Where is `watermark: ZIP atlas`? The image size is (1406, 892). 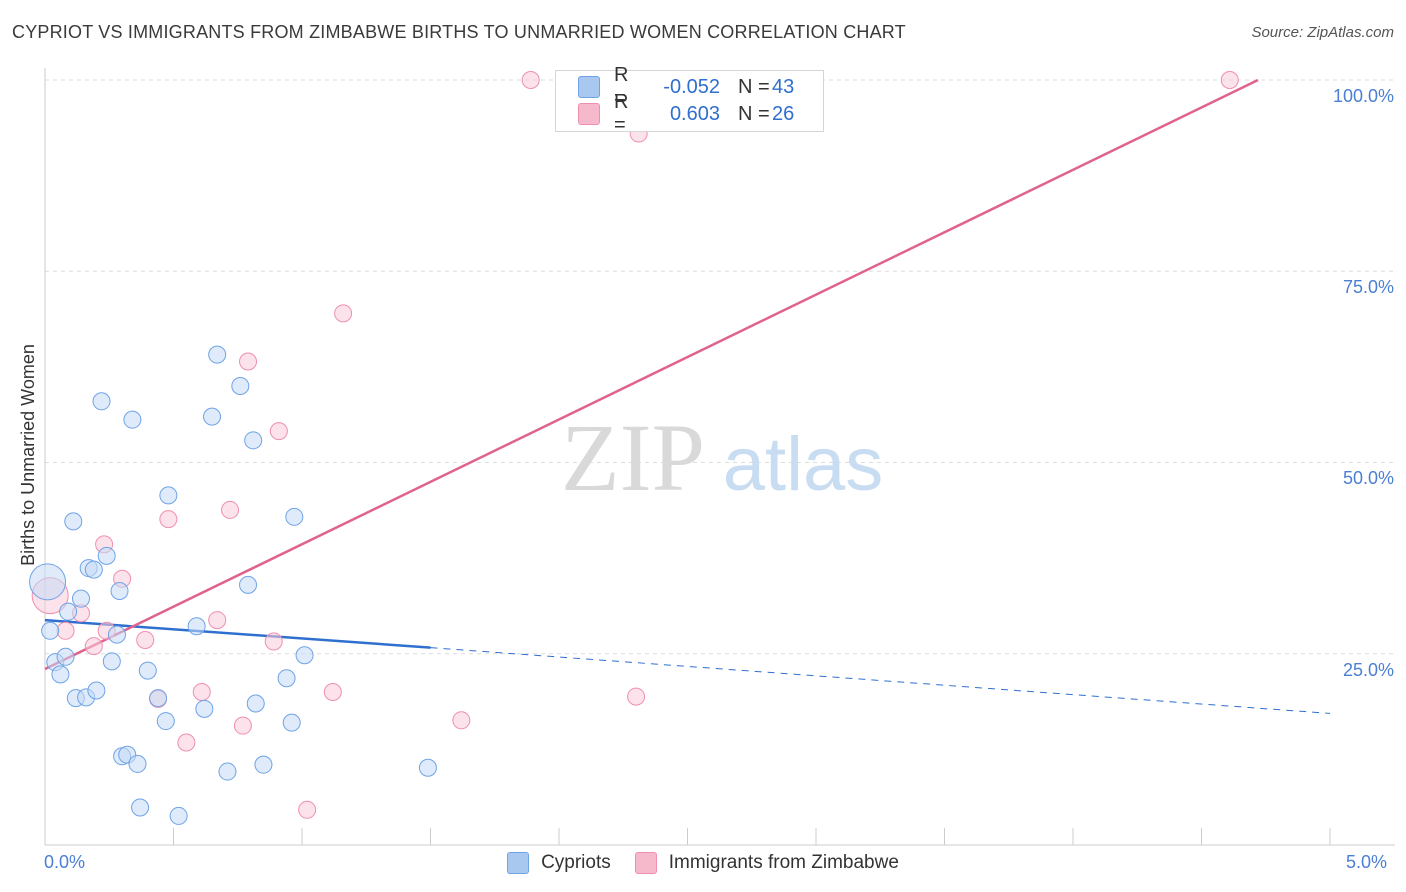 watermark: ZIP atlas is located at coordinates (722, 457).